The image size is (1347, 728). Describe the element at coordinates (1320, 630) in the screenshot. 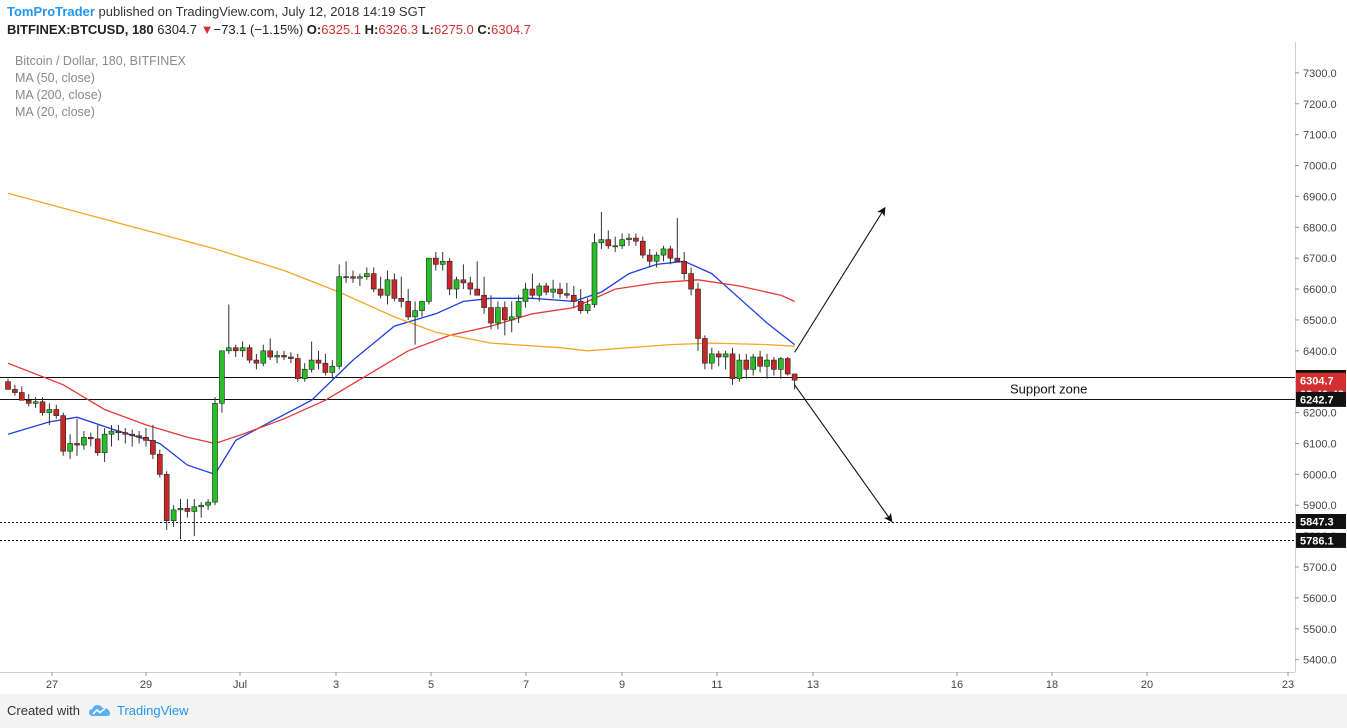

I see `y-tick-label: 5500.0` at that location.